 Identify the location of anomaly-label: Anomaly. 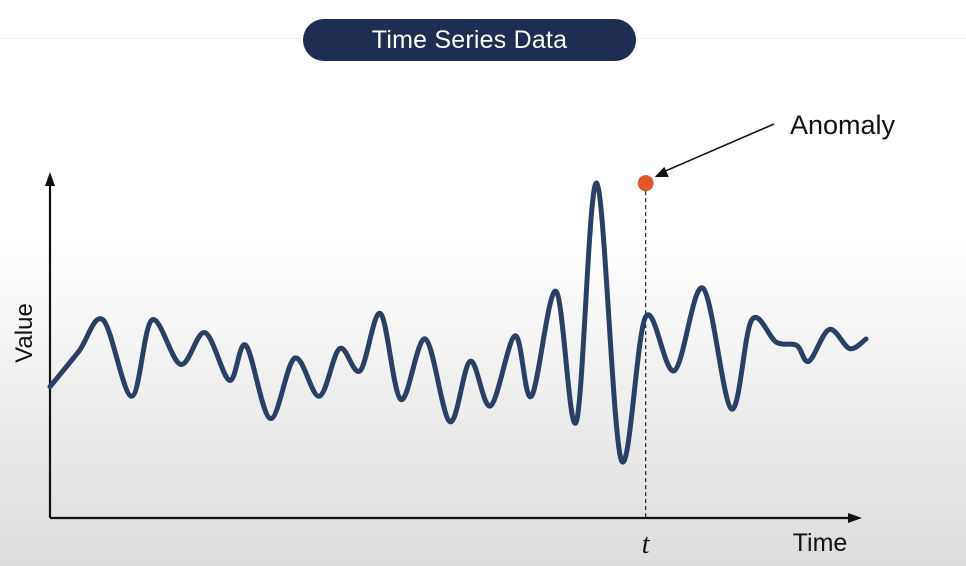
(843, 125).